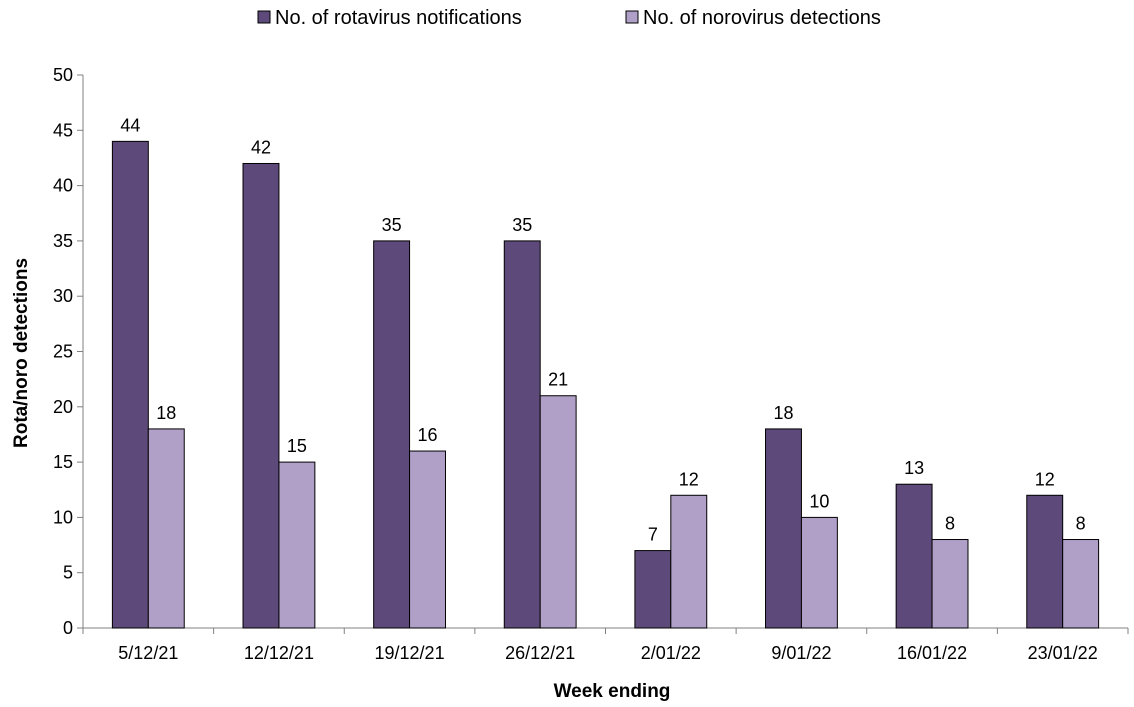 The image size is (1134, 707). I want to click on x-tick-label: 23/01/22, so click(1063, 653).